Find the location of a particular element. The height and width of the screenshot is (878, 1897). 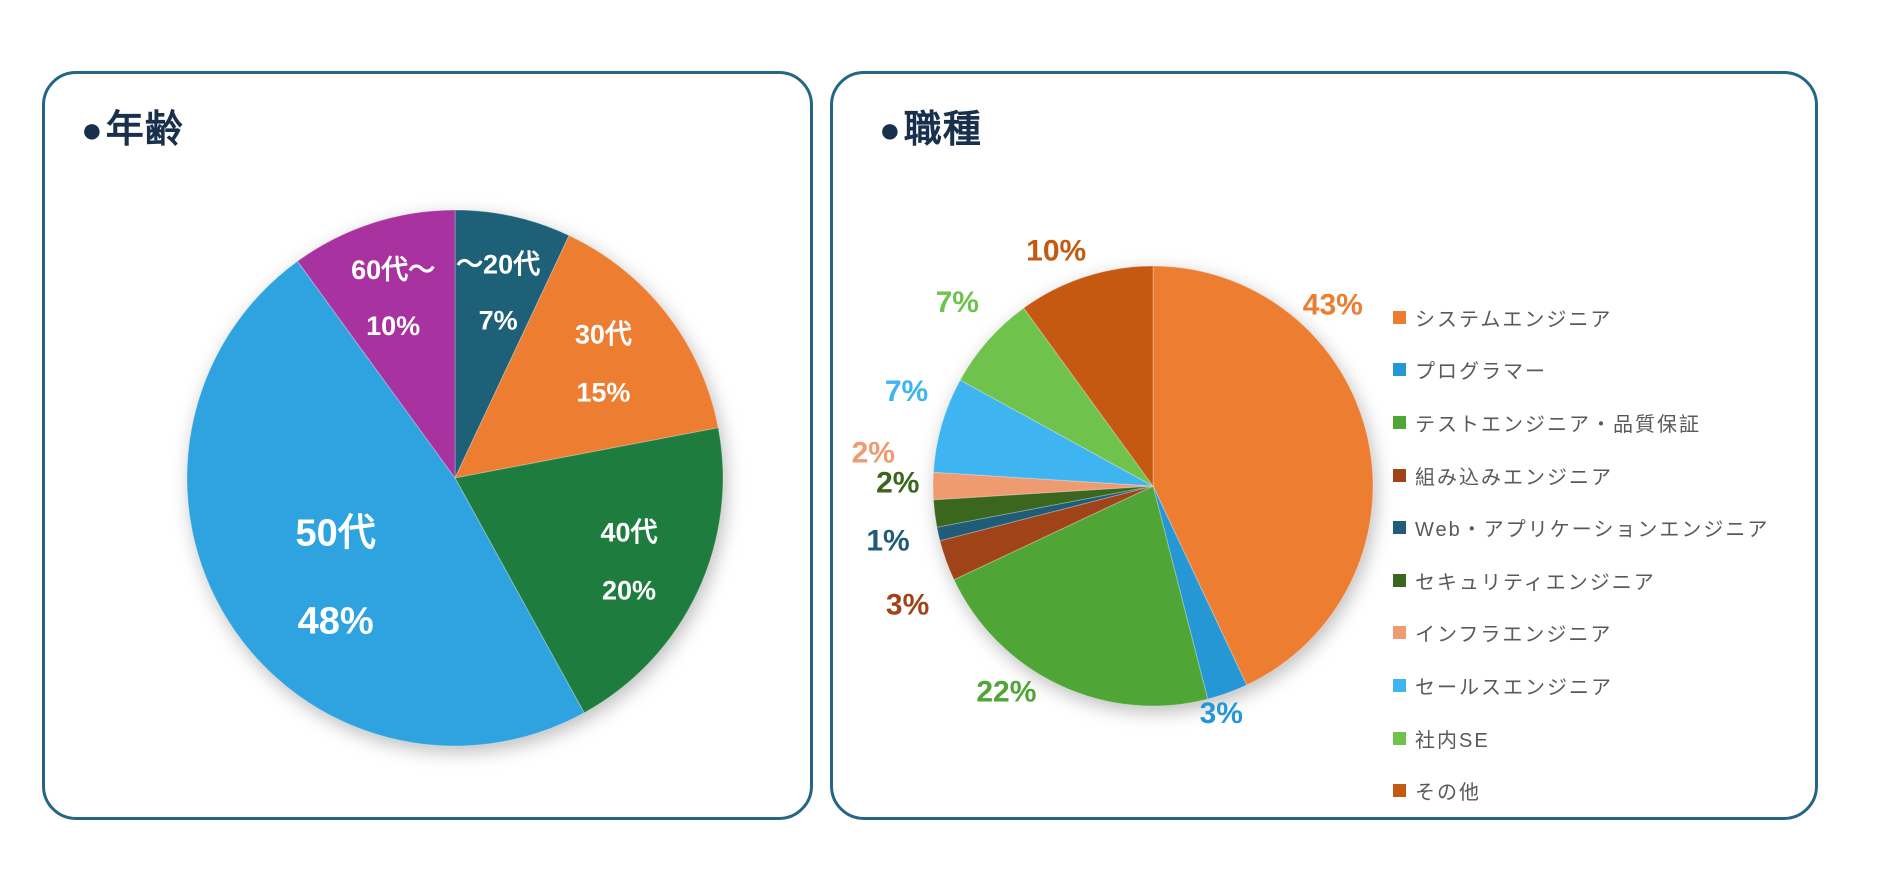

legend-item-label: セキュリティエンジニア is located at coordinates (1535, 582).